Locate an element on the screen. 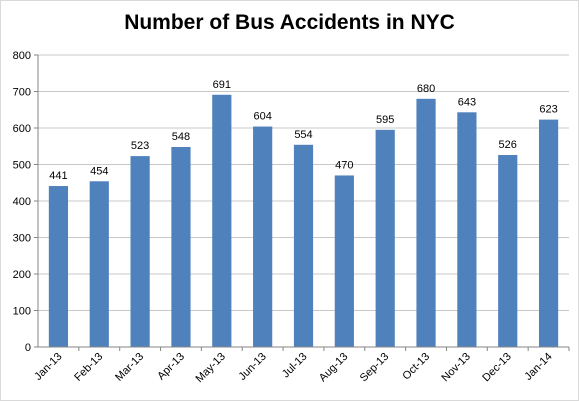  data-label: 554 is located at coordinates (303, 135).